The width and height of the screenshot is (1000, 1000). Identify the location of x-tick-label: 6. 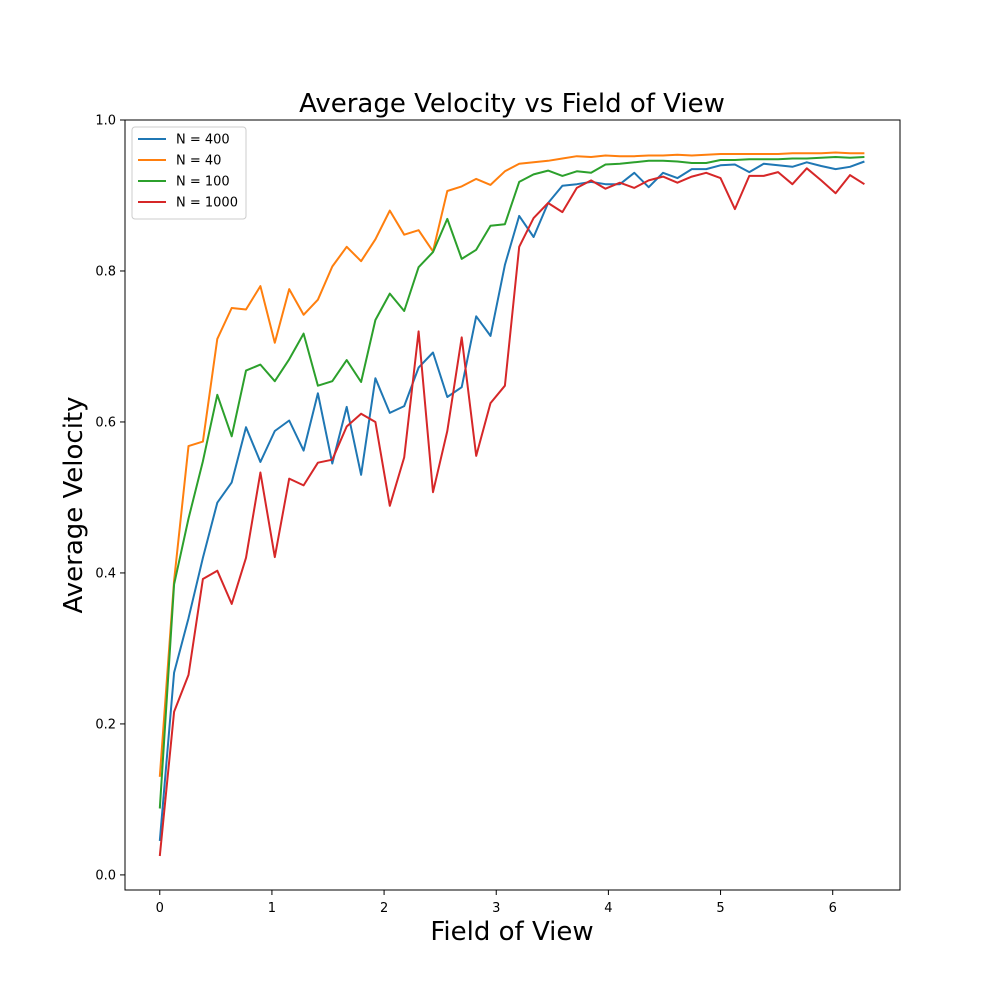
(833, 908).